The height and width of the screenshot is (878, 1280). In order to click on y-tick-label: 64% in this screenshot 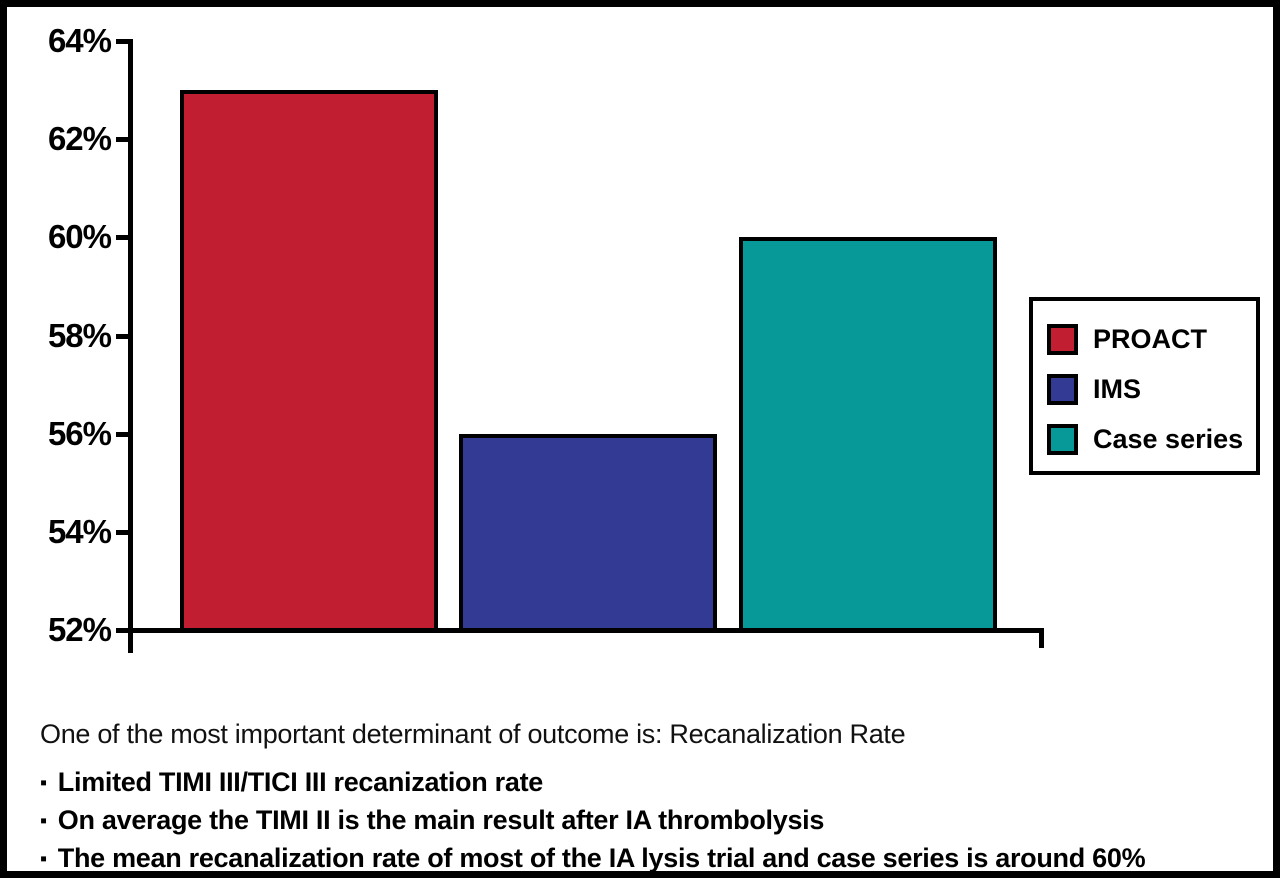, I will do `click(79, 40)`.